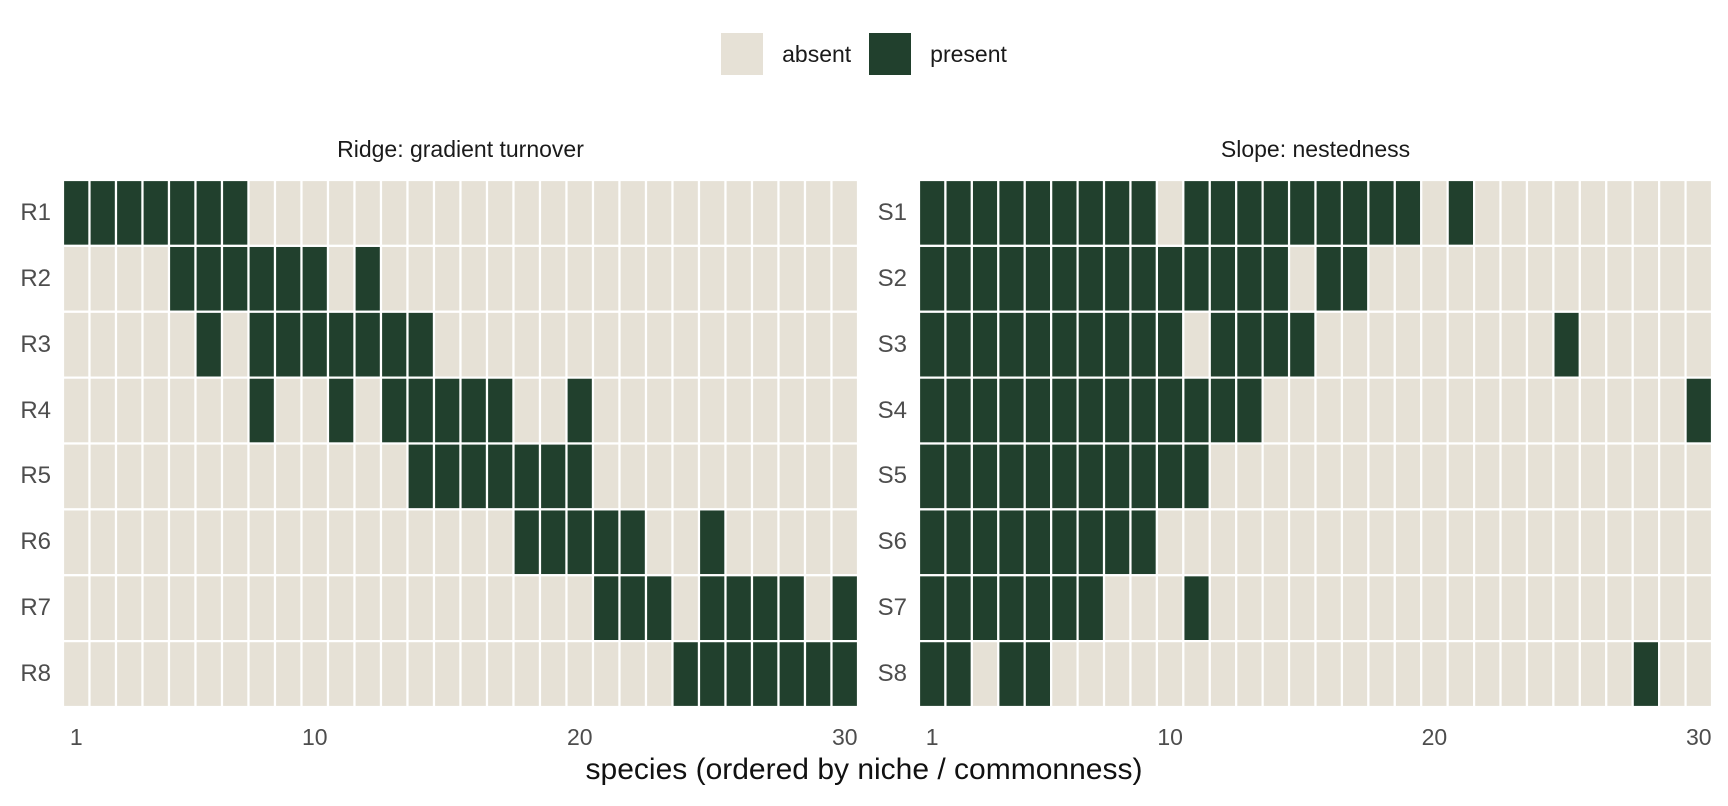  Describe the element at coordinates (1434, 737) in the screenshot. I see `x-tick-1-20: 20` at that location.